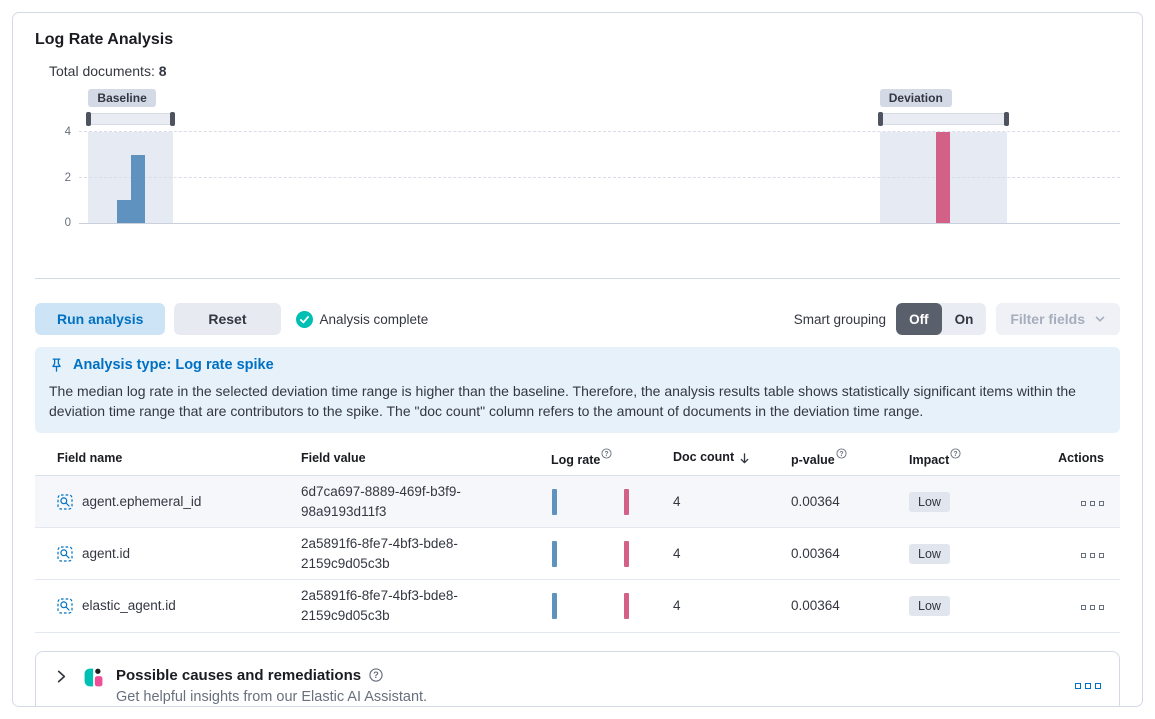 This screenshot has width=1155, height=719. Describe the element at coordinates (89, 119) in the screenshot. I see `baseline-brush-handle-left` at that location.